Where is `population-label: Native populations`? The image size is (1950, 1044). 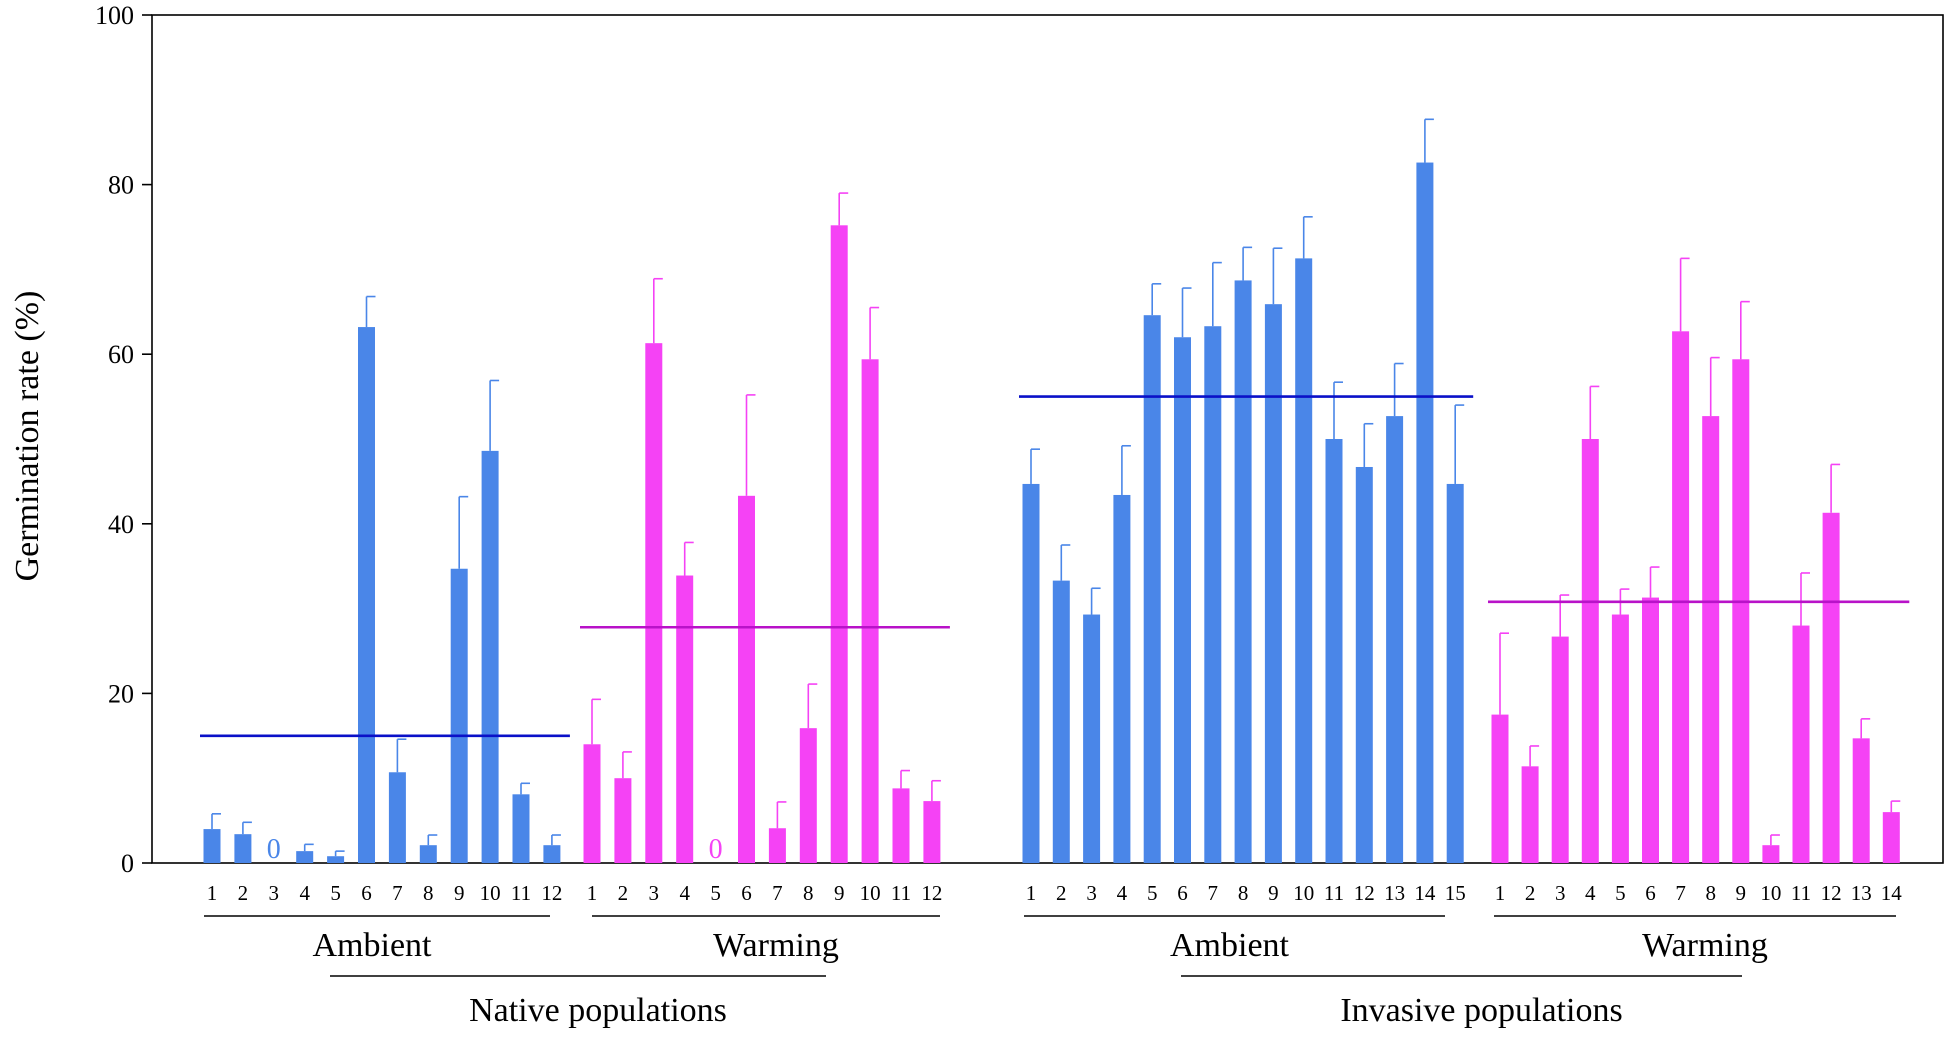 population-label: Native populations is located at coordinates (598, 1010).